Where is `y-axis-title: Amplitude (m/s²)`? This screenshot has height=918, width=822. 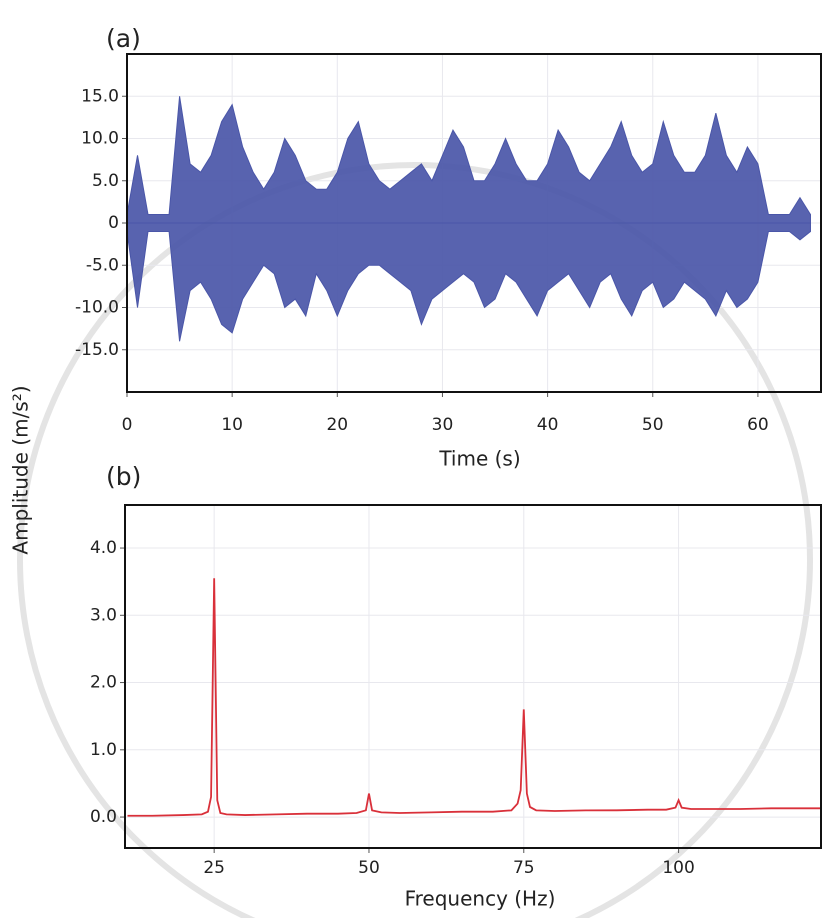
y-axis-title: Amplitude (m/s²) is located at coordinates (21, 469).